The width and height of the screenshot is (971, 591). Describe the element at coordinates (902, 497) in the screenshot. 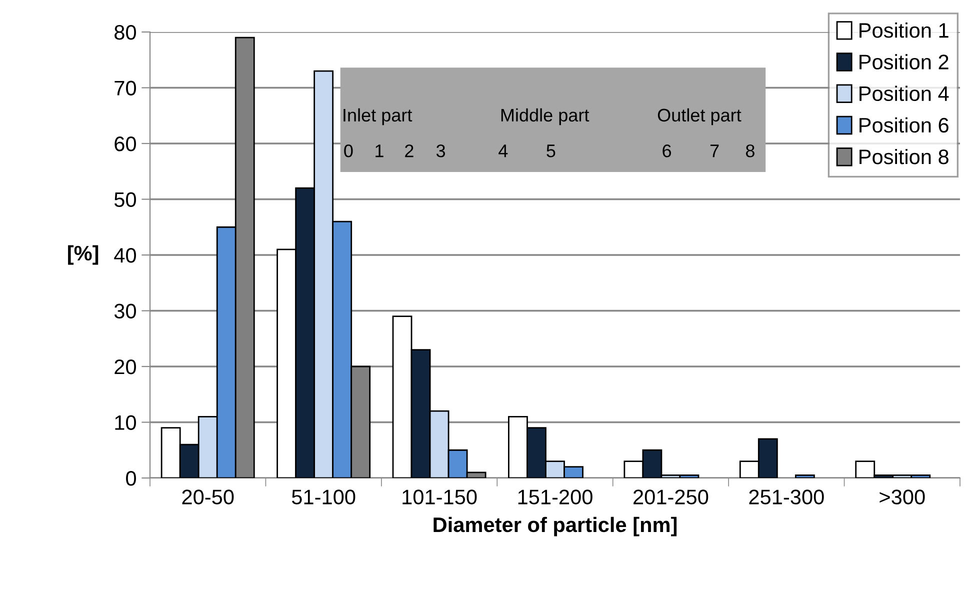

I see `x-tick-label: >300` at that location.